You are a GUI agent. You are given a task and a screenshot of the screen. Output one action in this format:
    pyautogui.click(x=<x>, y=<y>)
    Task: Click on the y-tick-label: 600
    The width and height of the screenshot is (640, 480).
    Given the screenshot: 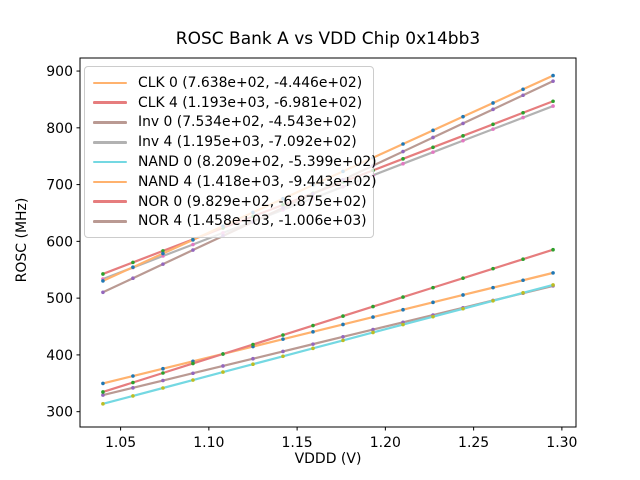 What is the action you would take?
    pyautogui.click(x=59, y=242)
    